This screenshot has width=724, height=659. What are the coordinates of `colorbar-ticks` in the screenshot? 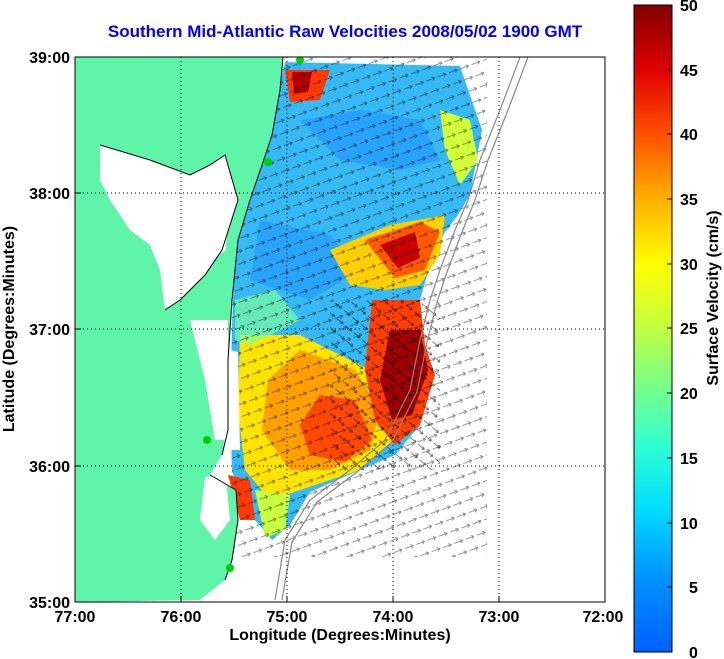 It's located at (669, 328).